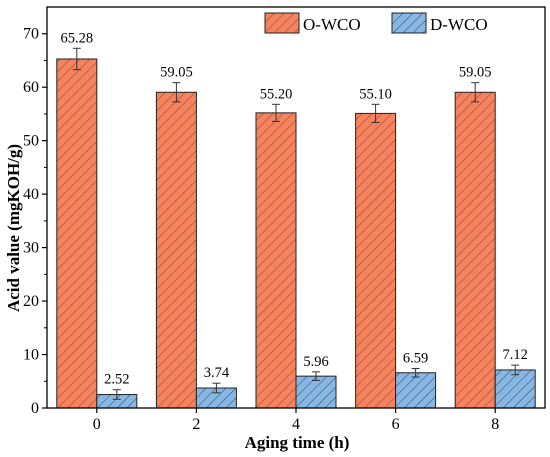 This screenshot has width=550, height=457. Describe the element at coordinates (276, 94) in the screenshot. I see `data-label: 55.20` at that location.